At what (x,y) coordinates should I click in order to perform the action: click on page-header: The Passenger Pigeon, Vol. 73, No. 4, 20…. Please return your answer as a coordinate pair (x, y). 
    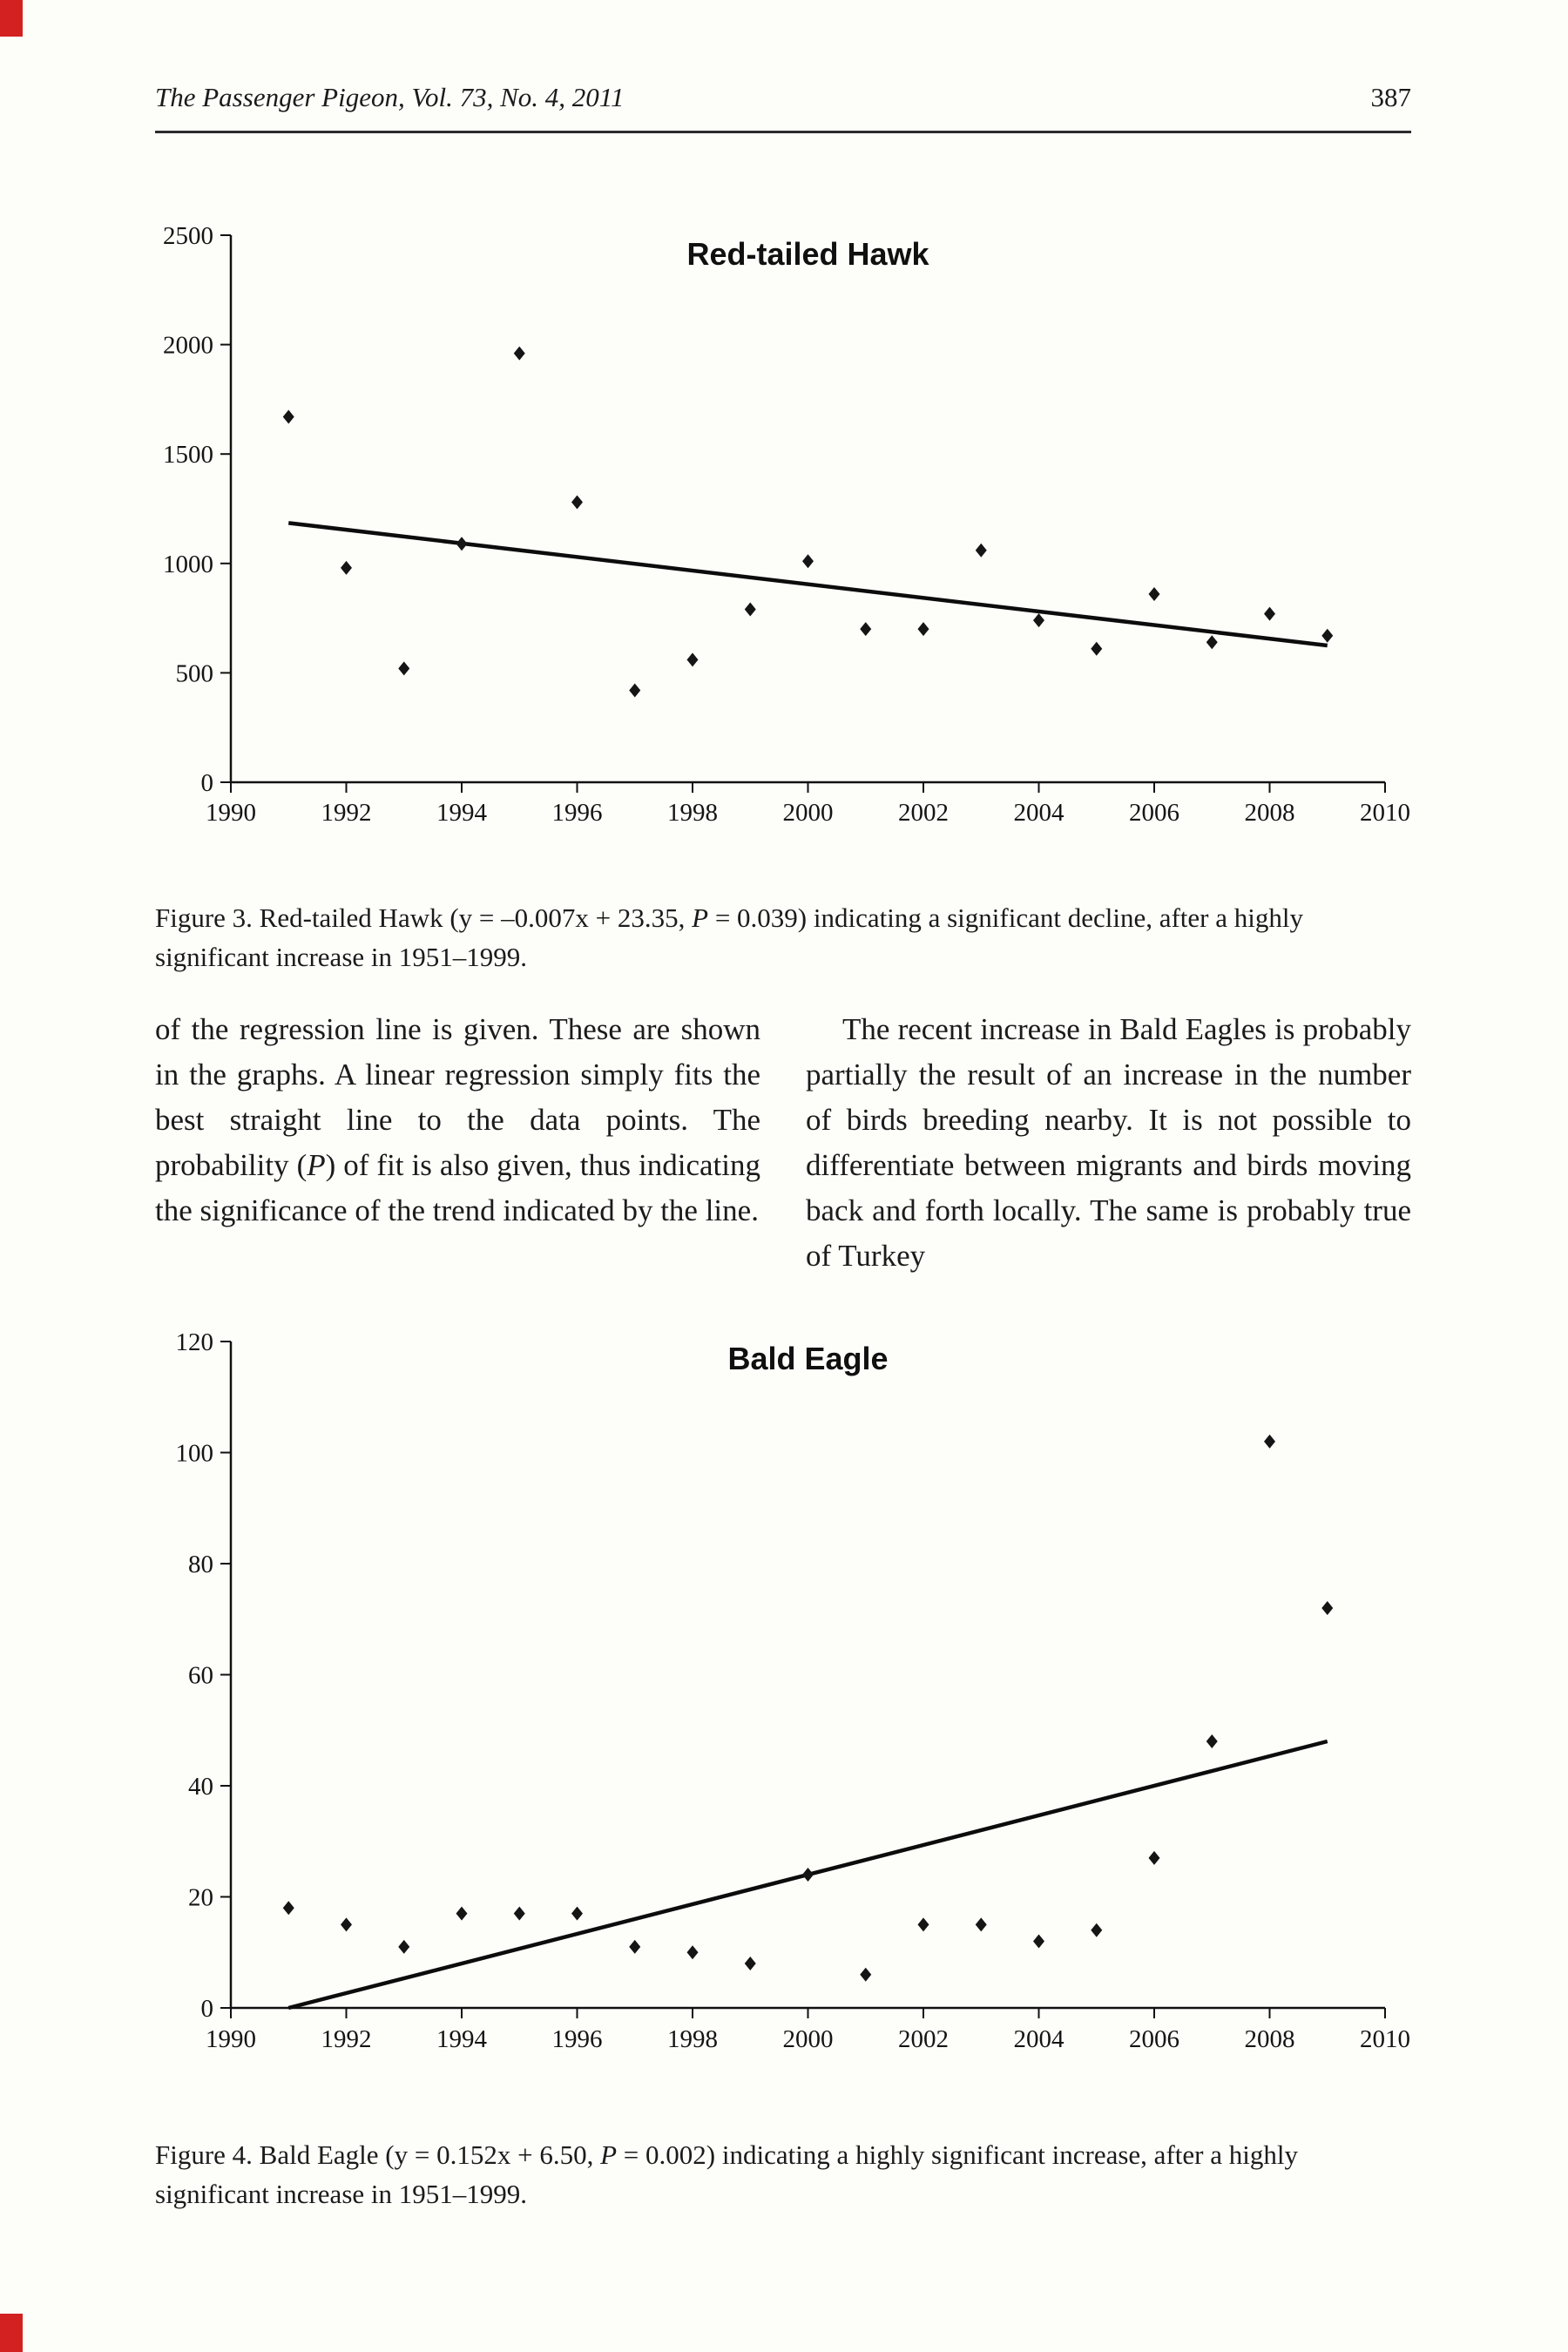
    Looking at the image, I should click on (783, 98).